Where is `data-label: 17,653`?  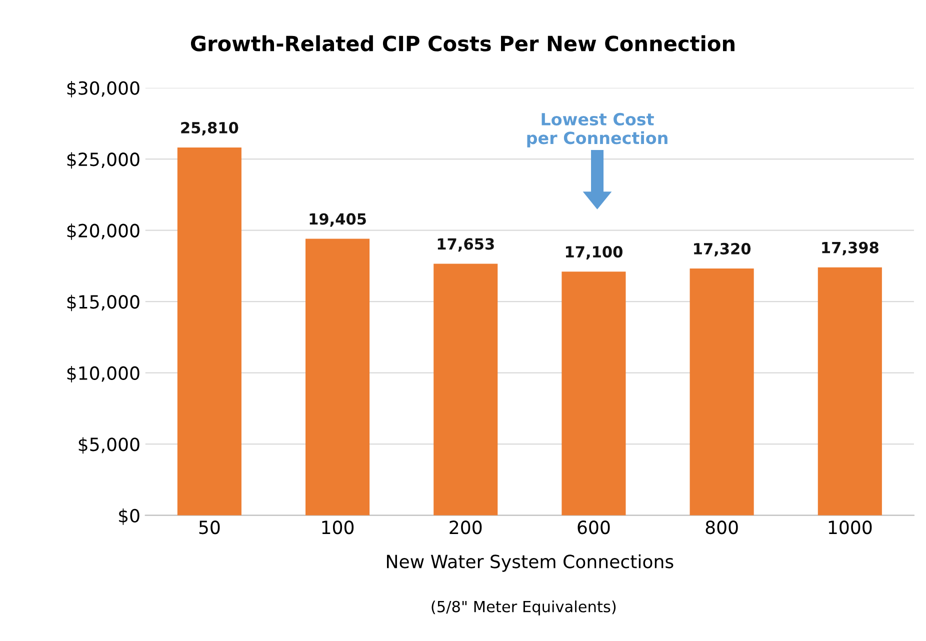
data-label: 17,653 is located at coordinates (466, 245).